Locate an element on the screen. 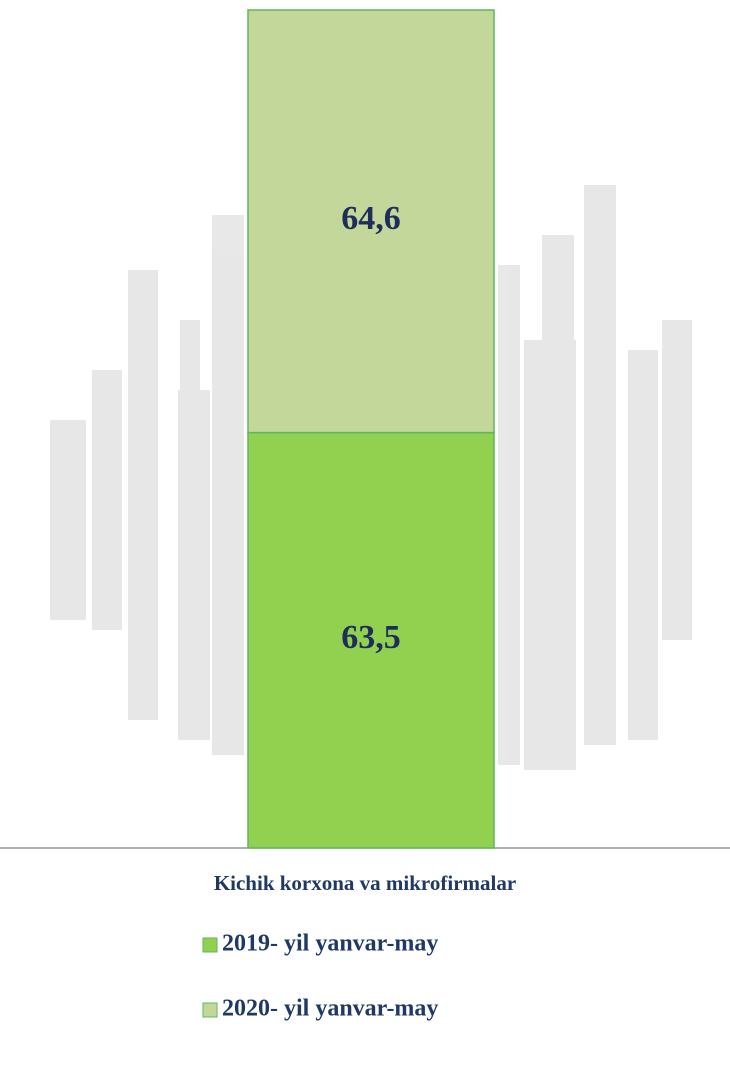 Image resolution: width=730 pixels, height=1065 pixels. legend-label: 2019- yil yanvar-may is located at coordinates (330, 944).